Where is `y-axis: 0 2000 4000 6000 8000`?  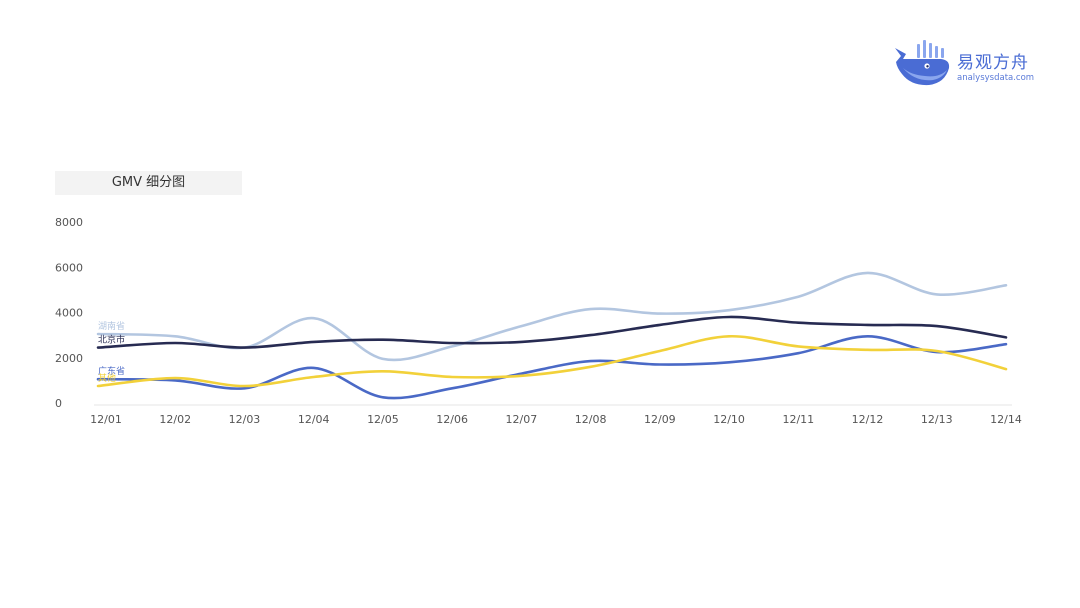 y-axis: 0 2000 4000 6000 8000 is located at coordinates (69, 313).